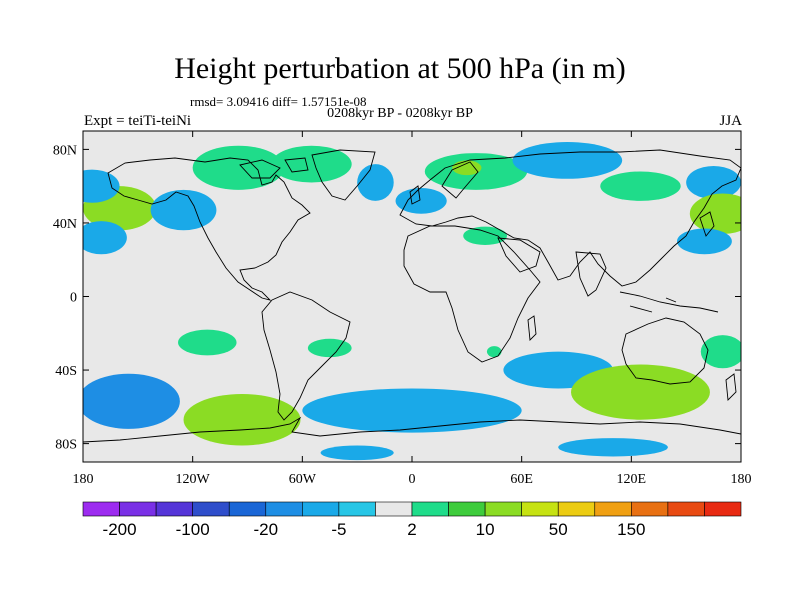  Describe the element at coordinates (532, 328) in the screenshot. I see `coastline-madagascar` at that location.